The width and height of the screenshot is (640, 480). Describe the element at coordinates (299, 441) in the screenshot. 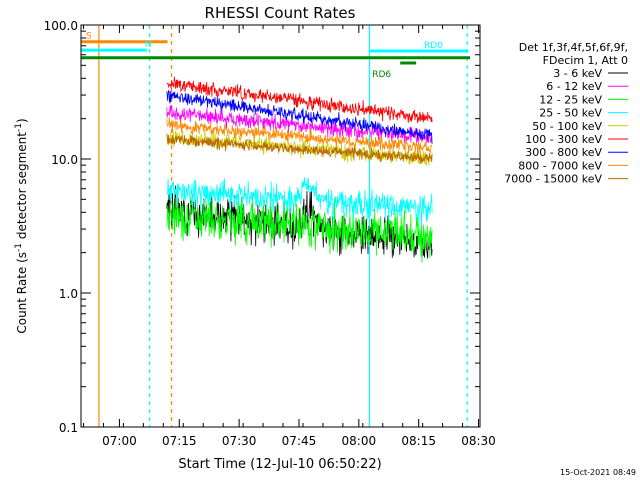

I see `x-tick-label-3: 07:45` at that location.